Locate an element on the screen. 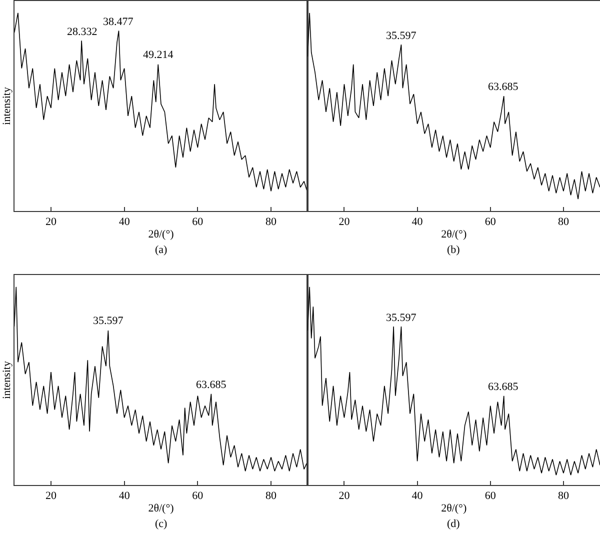  text: (b) is located at coordinates (453, 250).